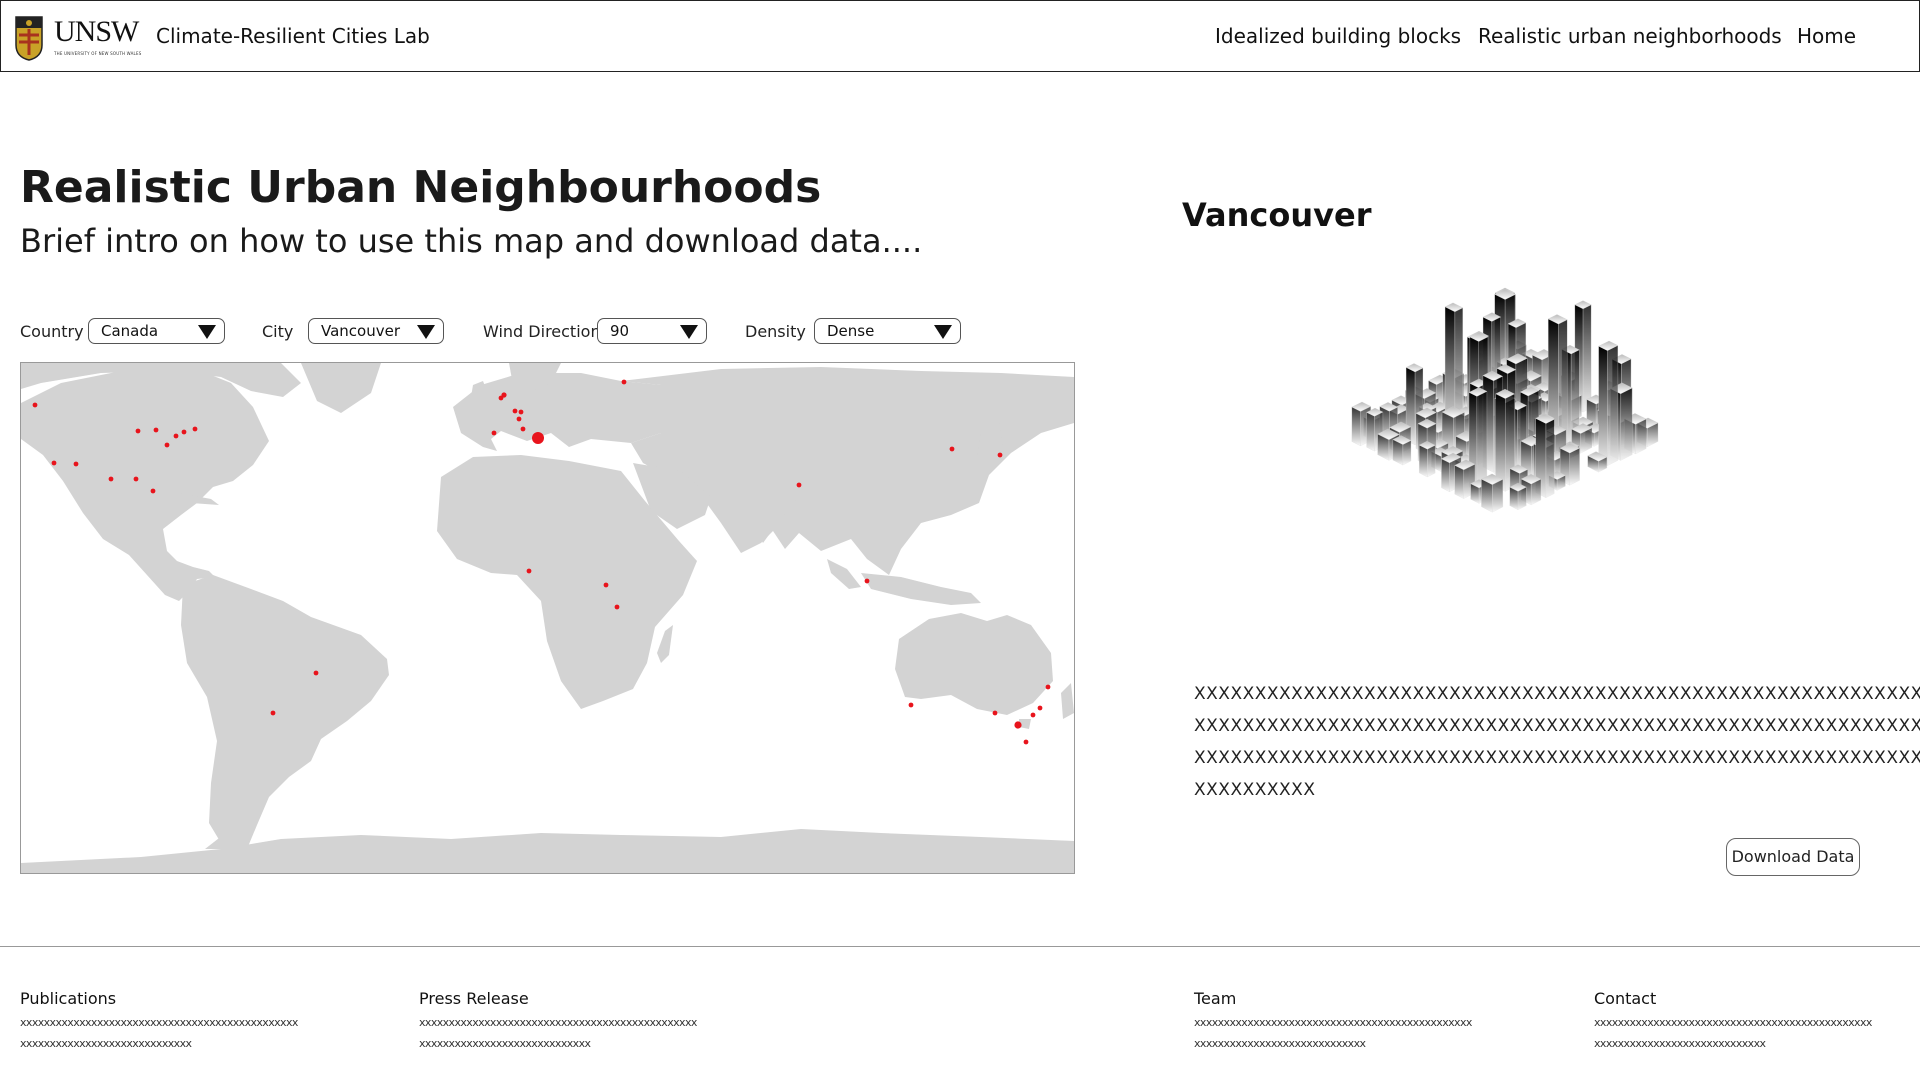 This screenshot has width=1920, height=1080. I want to click on unsw-crest-icon, so click(29, 38).